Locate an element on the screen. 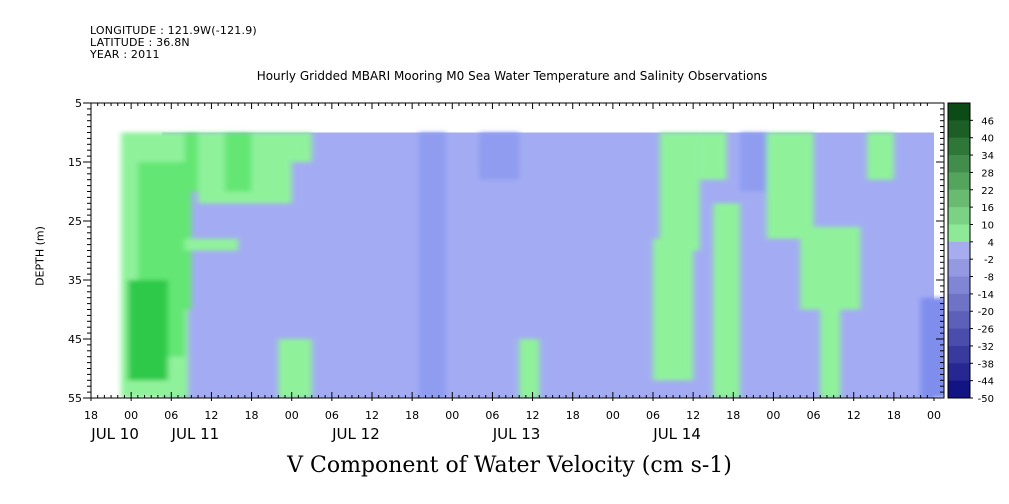  colorbar-label: -44 is located at coordinates (986, 382).